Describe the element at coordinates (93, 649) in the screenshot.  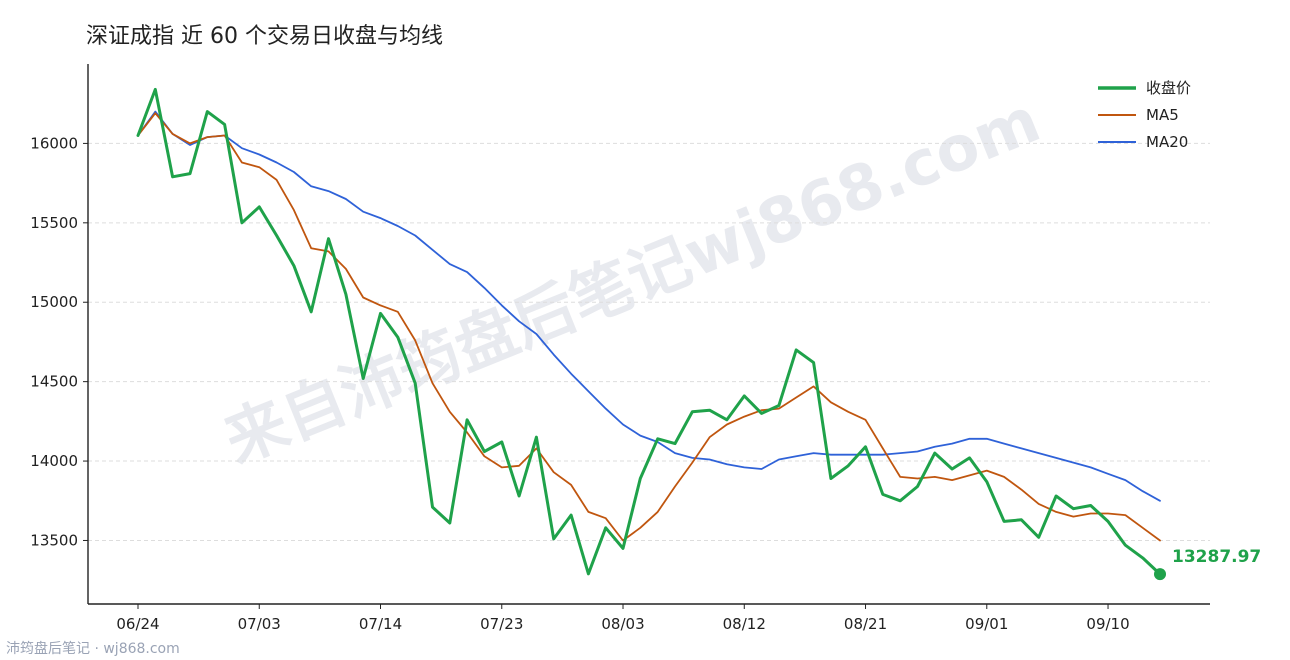
I see `footer-credit: 沛筠盘后笔记 · wj868.com` at that location.